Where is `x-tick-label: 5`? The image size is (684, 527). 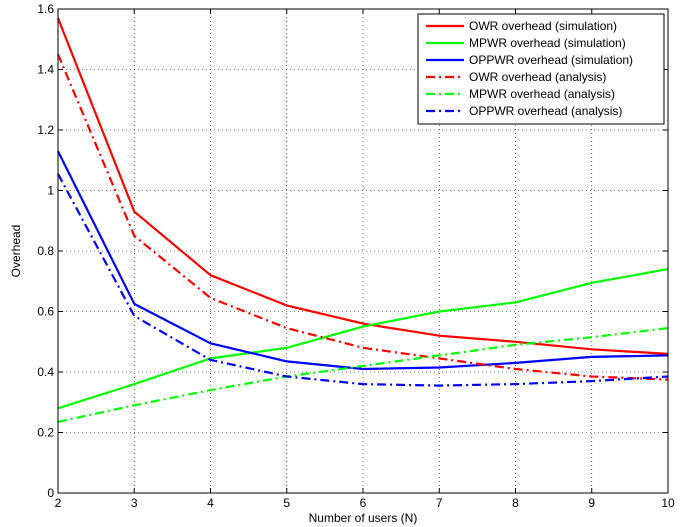 x-tick-label: 5 is located at coordinates (286, 503).